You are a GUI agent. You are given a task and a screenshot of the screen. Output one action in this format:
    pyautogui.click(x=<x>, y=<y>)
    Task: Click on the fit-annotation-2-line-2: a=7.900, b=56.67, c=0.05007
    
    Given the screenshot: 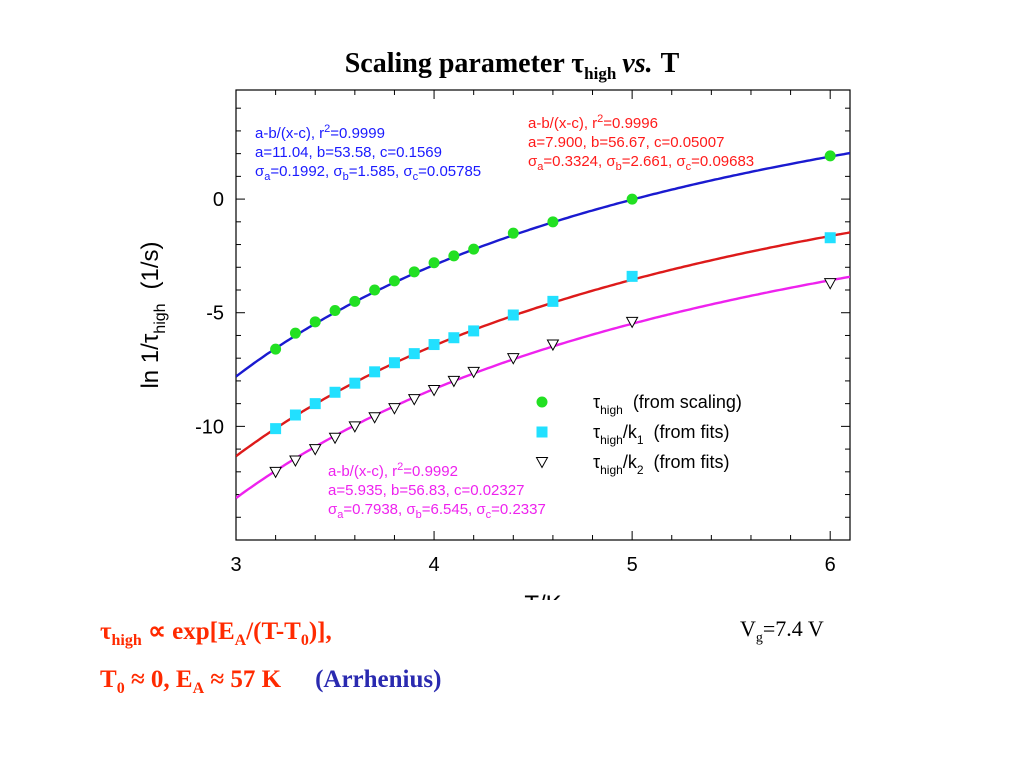 What is the action you would take?
    pyautogui.click(x=626, y=142)
    